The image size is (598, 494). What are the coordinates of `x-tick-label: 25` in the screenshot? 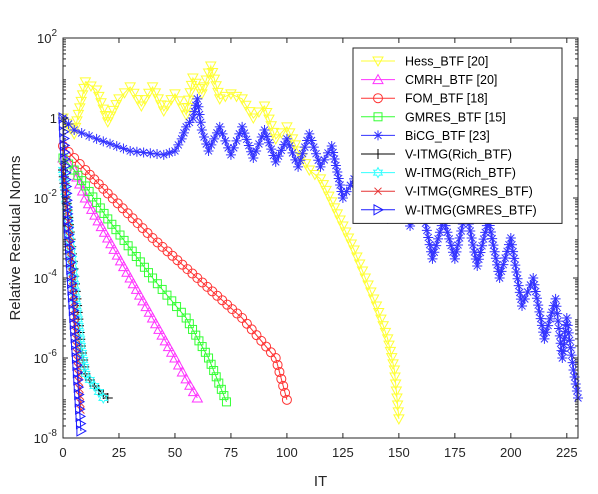 It's located at (119, 452).